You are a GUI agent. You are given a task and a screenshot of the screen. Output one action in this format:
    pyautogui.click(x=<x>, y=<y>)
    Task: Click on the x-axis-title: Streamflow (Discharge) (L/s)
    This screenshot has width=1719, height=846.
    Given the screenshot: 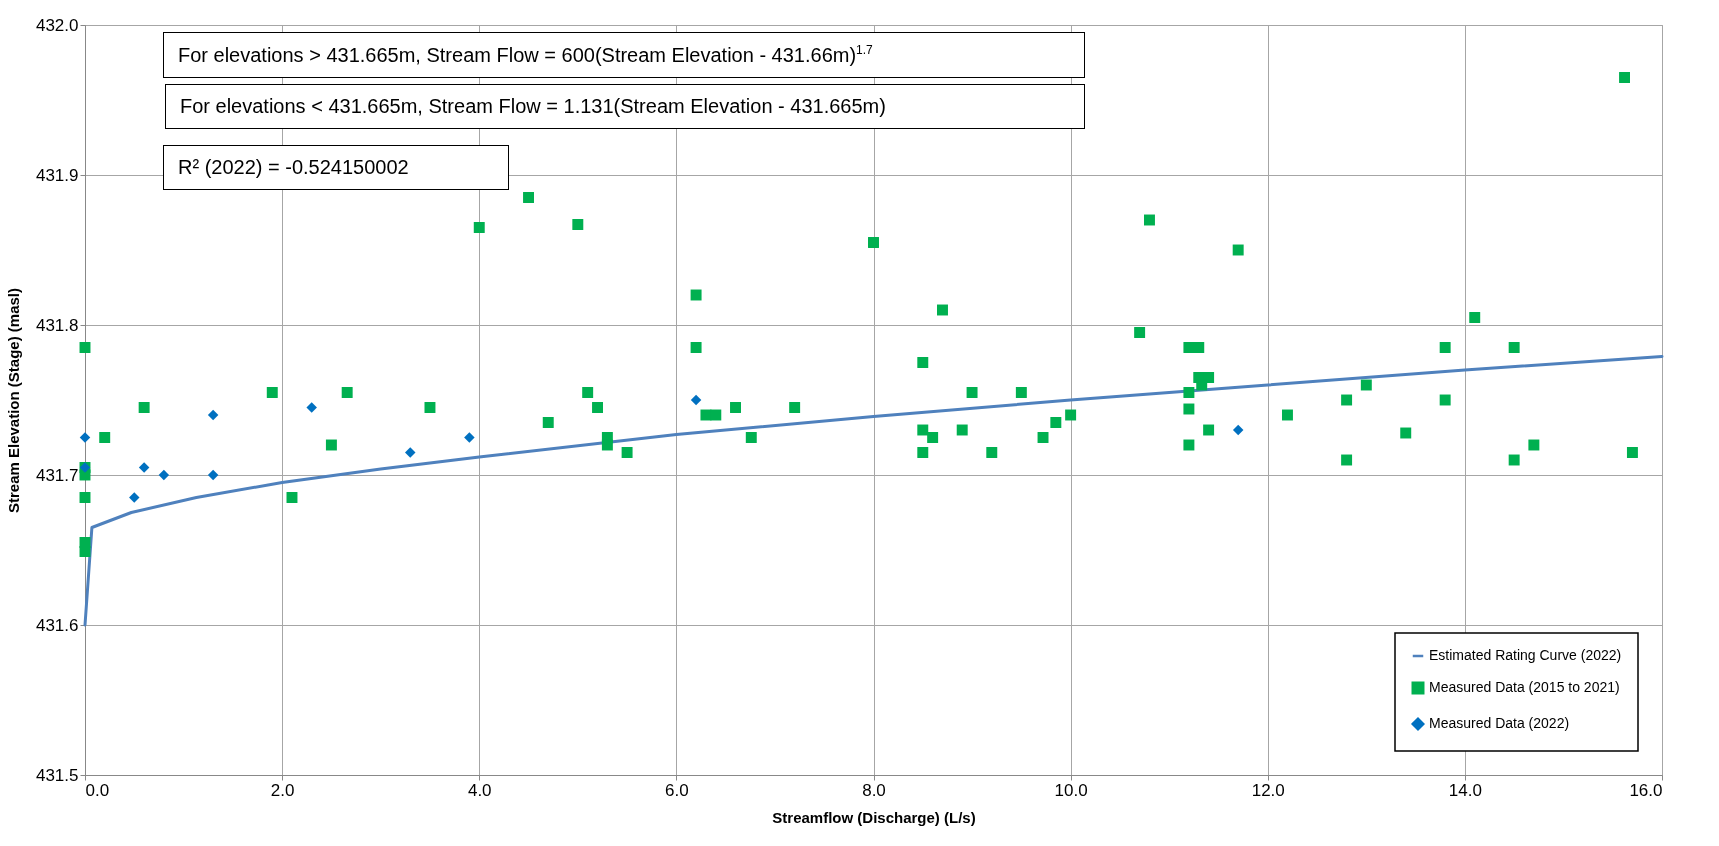 What is the action you would take?
    pyautogui.click(x=874, y=817)
    